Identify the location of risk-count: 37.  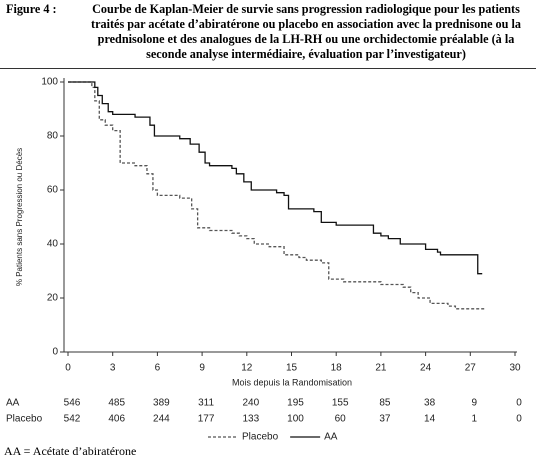
(385, 419).